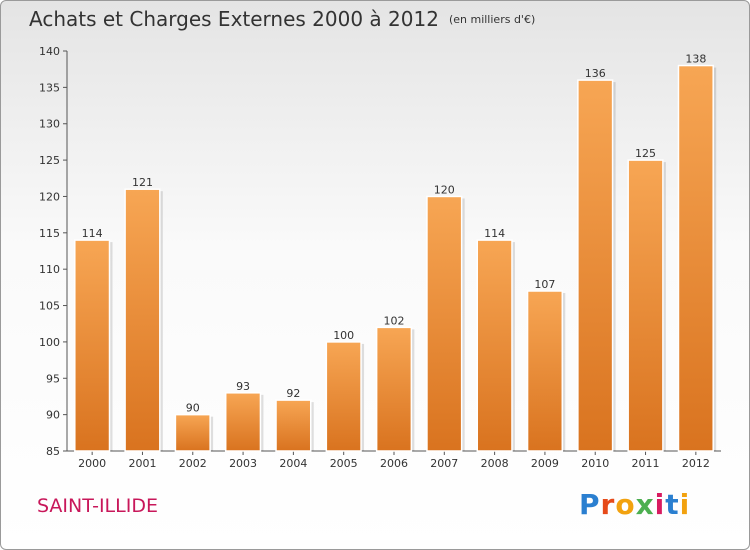 The image size is (750, 550). I want to click on logo-letter: o, so click(625, 504).